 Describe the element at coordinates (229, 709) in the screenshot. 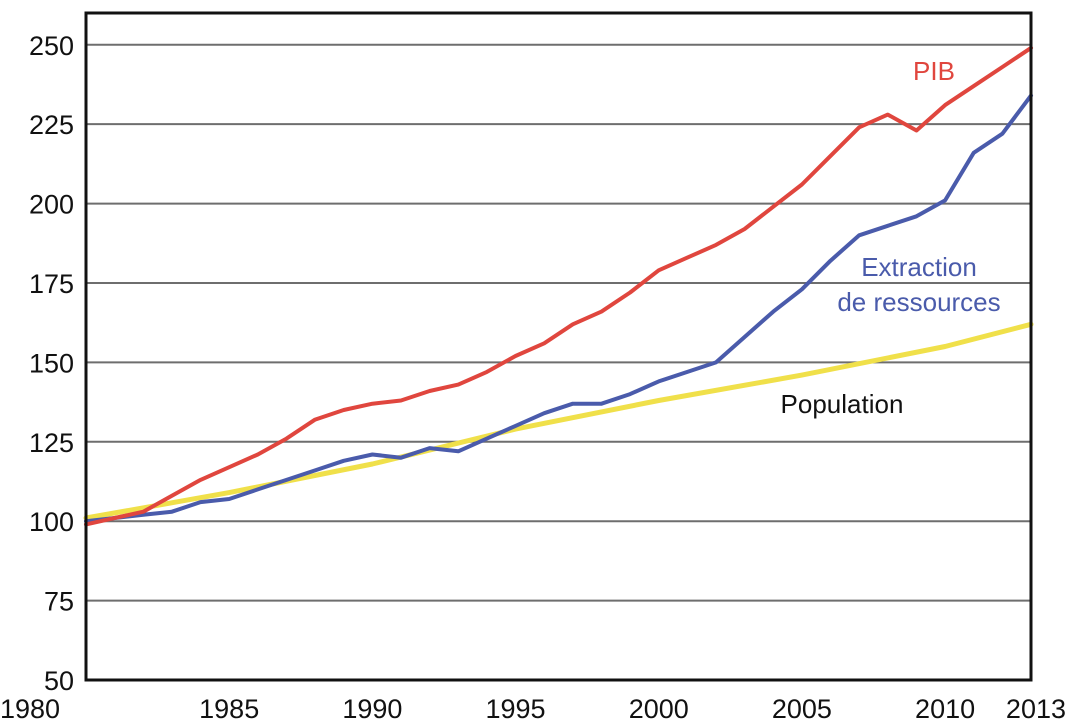

I see `x-tick-label-1985: 1985` at that location.